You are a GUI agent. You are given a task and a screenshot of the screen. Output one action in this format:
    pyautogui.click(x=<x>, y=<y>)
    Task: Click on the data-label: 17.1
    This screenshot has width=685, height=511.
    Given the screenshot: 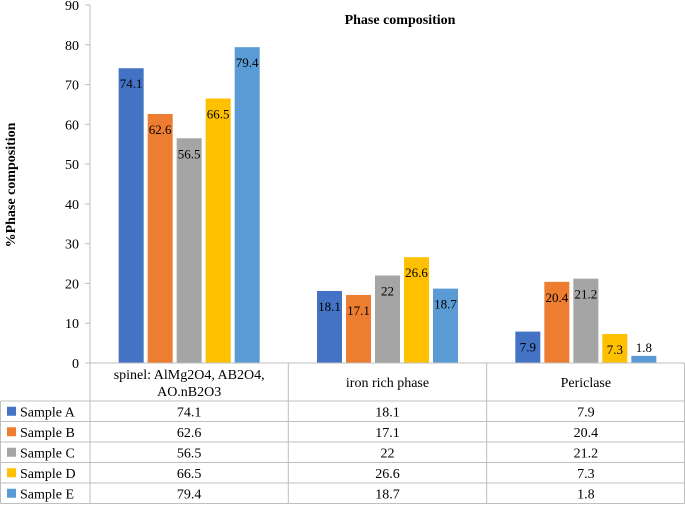 What is the action you would take?
    pyautogui.click(x=358, y=310)
    